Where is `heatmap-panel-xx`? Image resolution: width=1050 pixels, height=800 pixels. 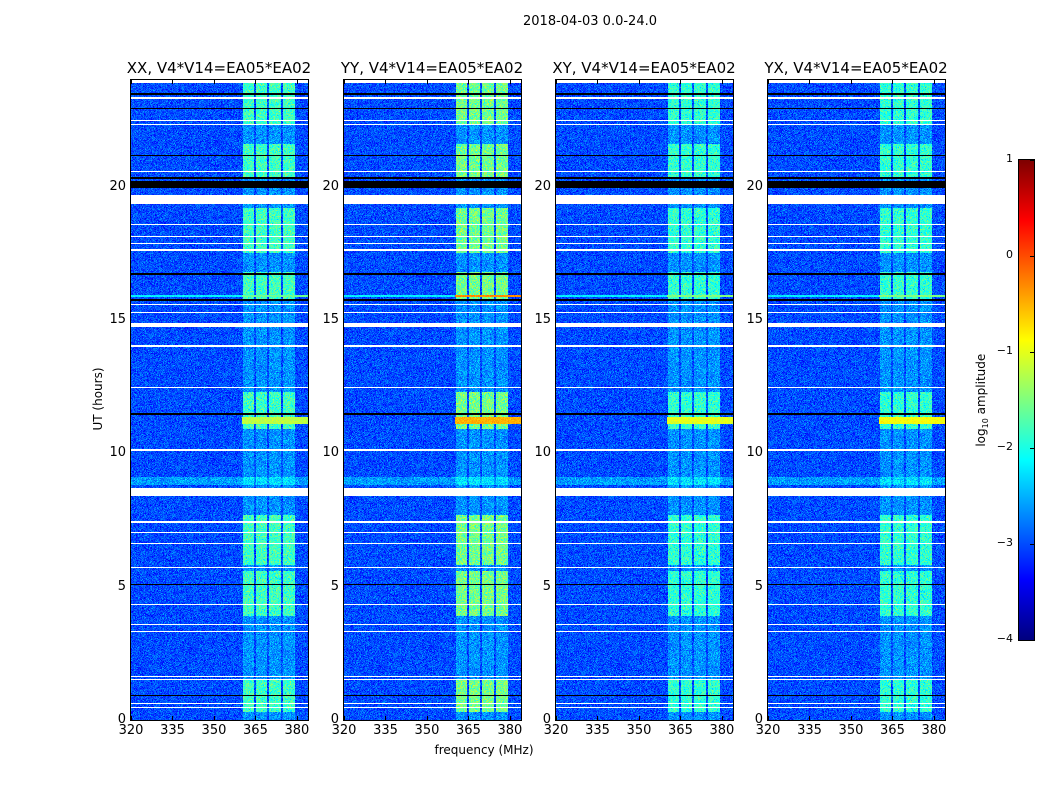 heatmap-panel-xx is located at coordinates (219, 400).